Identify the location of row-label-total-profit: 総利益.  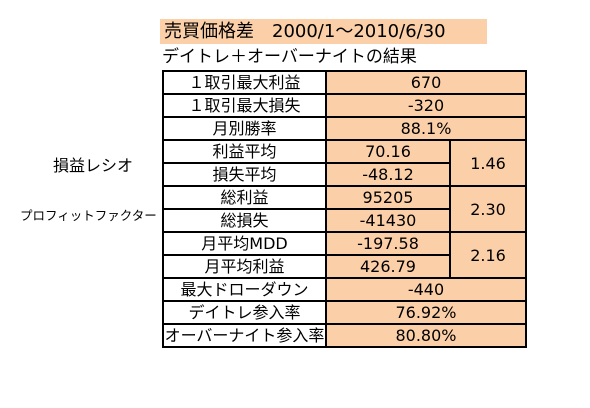
(244, 197).